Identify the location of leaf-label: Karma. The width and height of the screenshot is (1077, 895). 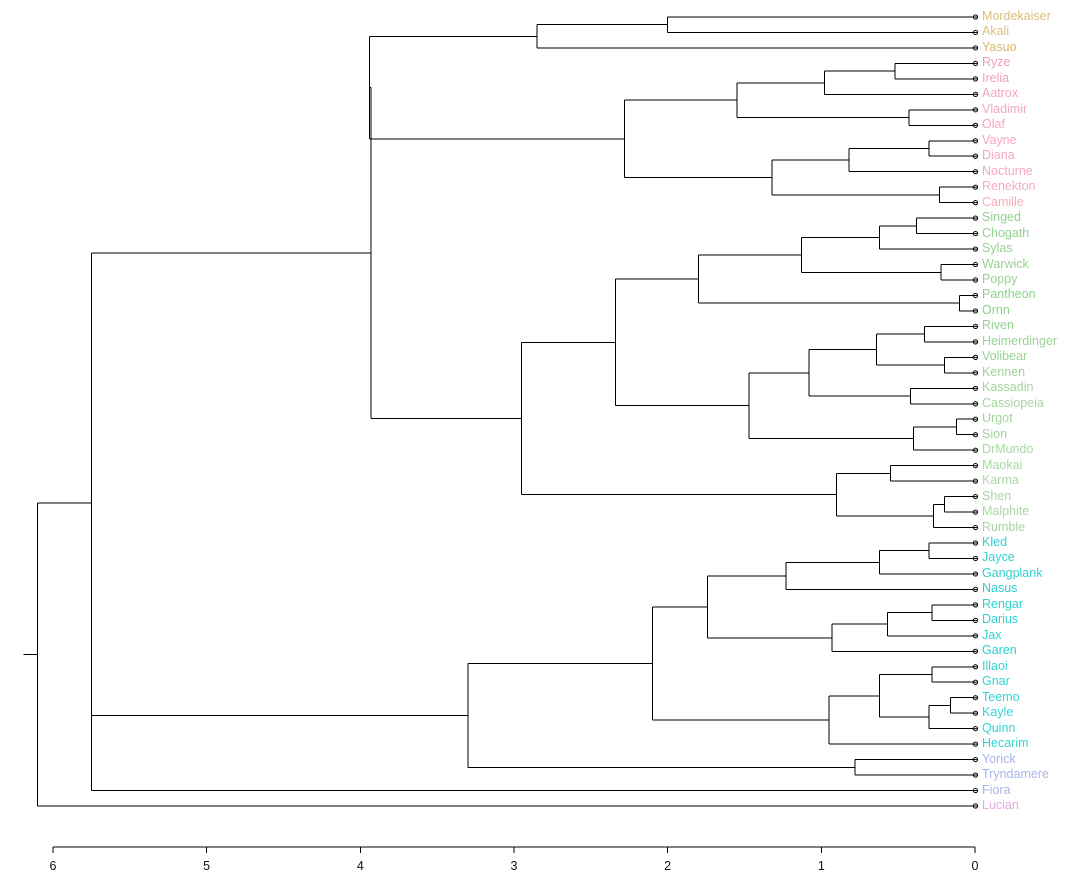
(1000, 480).